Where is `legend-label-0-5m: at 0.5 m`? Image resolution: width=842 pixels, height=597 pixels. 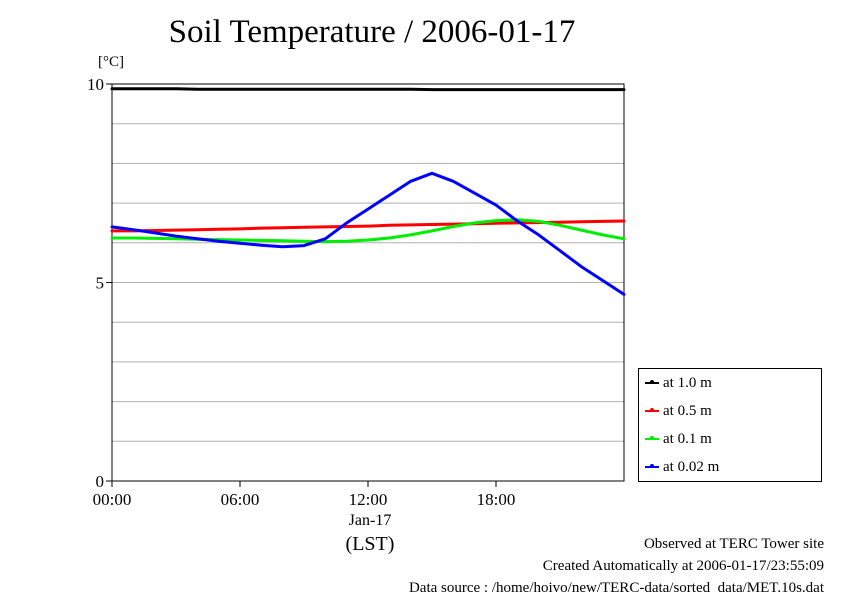
legend-label-0-5m: at 0.5 m is located at coordinates (687, 410).